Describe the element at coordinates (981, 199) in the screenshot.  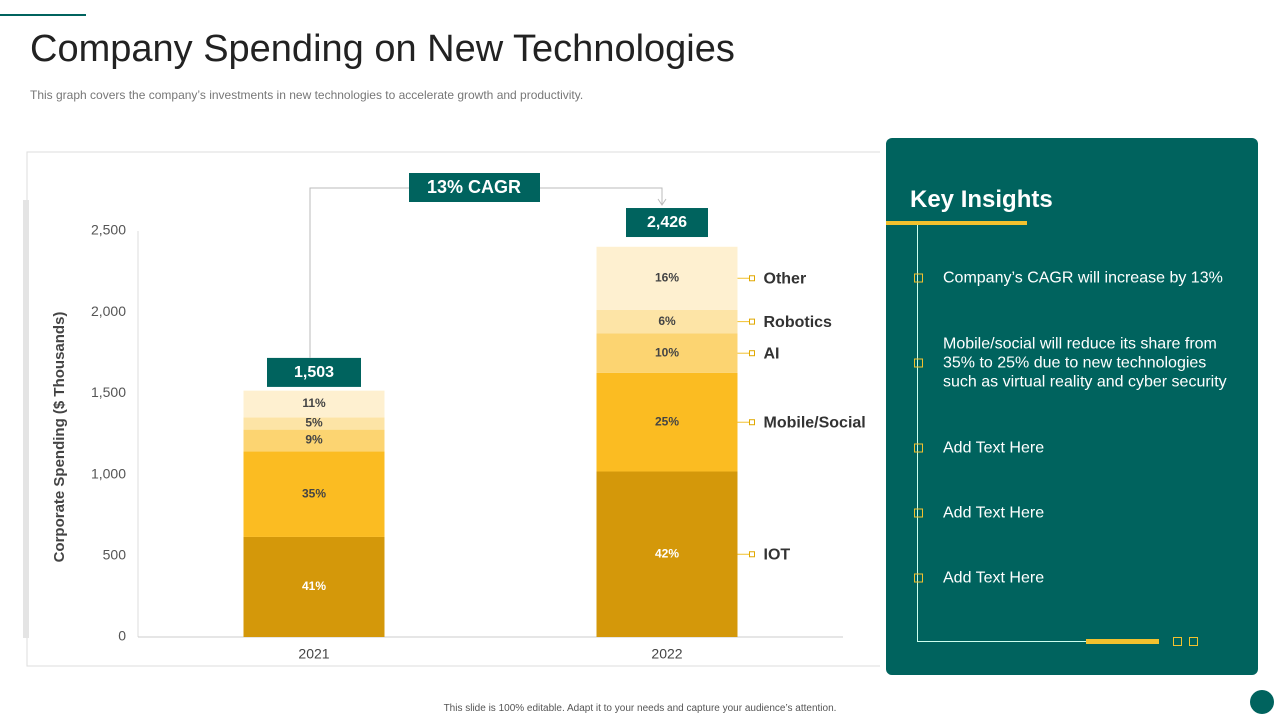
I see `insights-title: Key Insights` at that location.